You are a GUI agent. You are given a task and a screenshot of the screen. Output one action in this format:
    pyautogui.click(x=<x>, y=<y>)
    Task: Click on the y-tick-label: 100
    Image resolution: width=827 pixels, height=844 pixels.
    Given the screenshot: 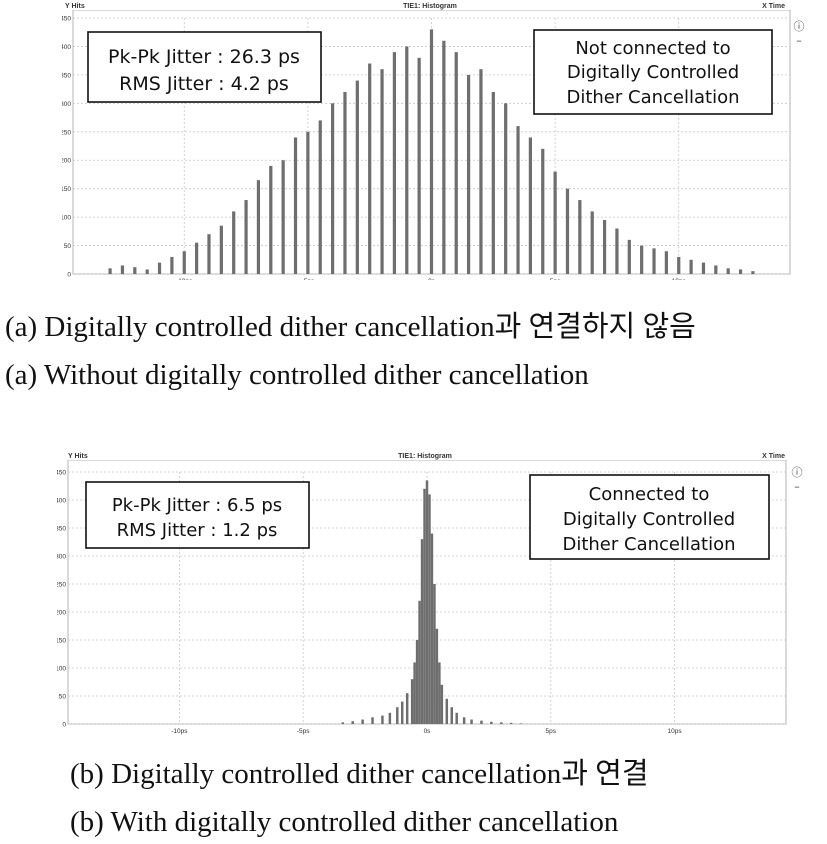 What is the action you would take?
    pyautogui.click(x=66, y=218)
    